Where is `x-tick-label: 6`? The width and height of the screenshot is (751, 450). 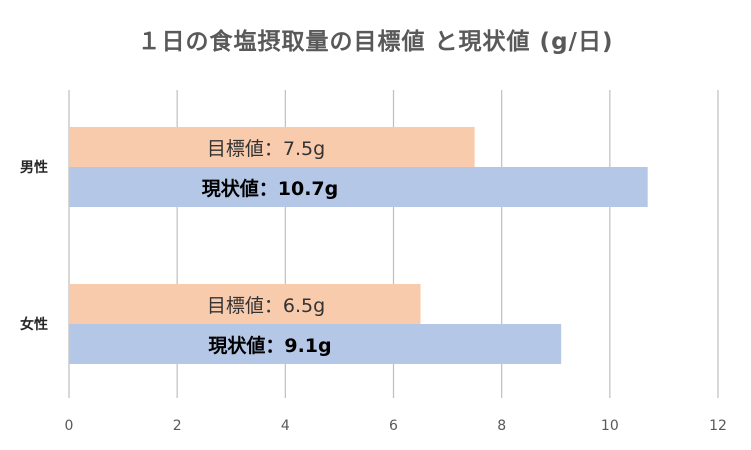
x-tick-label: 6 is located at coordinates (393, 426).